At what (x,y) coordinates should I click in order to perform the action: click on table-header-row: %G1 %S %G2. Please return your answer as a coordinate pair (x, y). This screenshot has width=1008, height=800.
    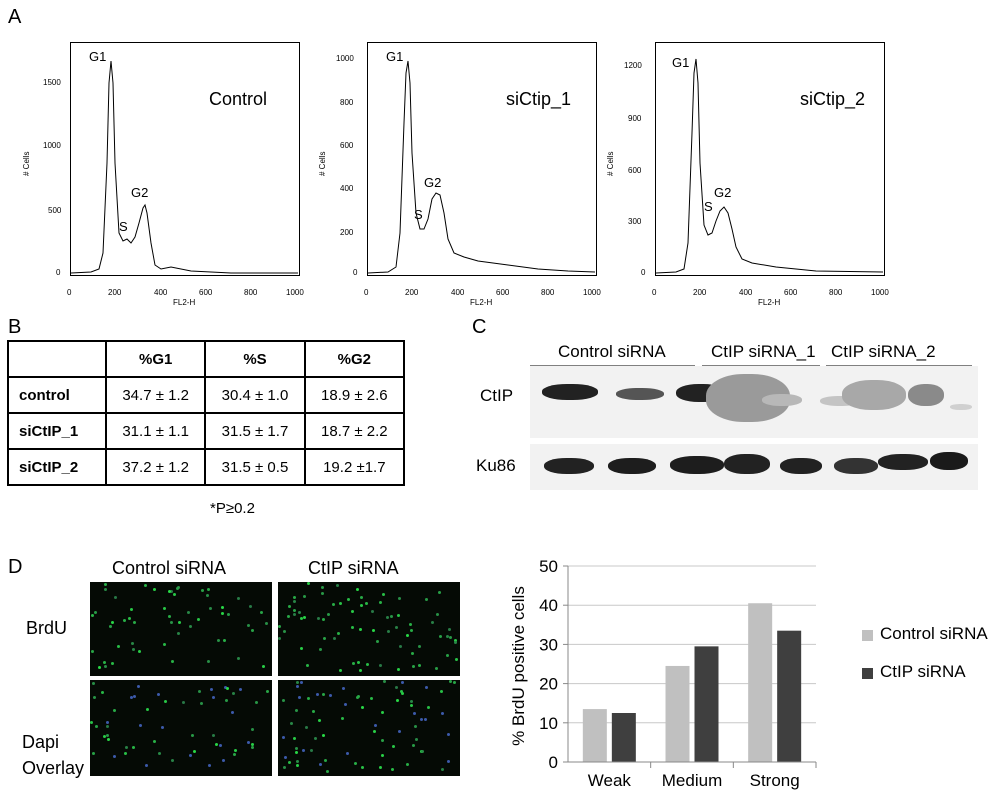
    Looking at the image, I should click on (206, 359).